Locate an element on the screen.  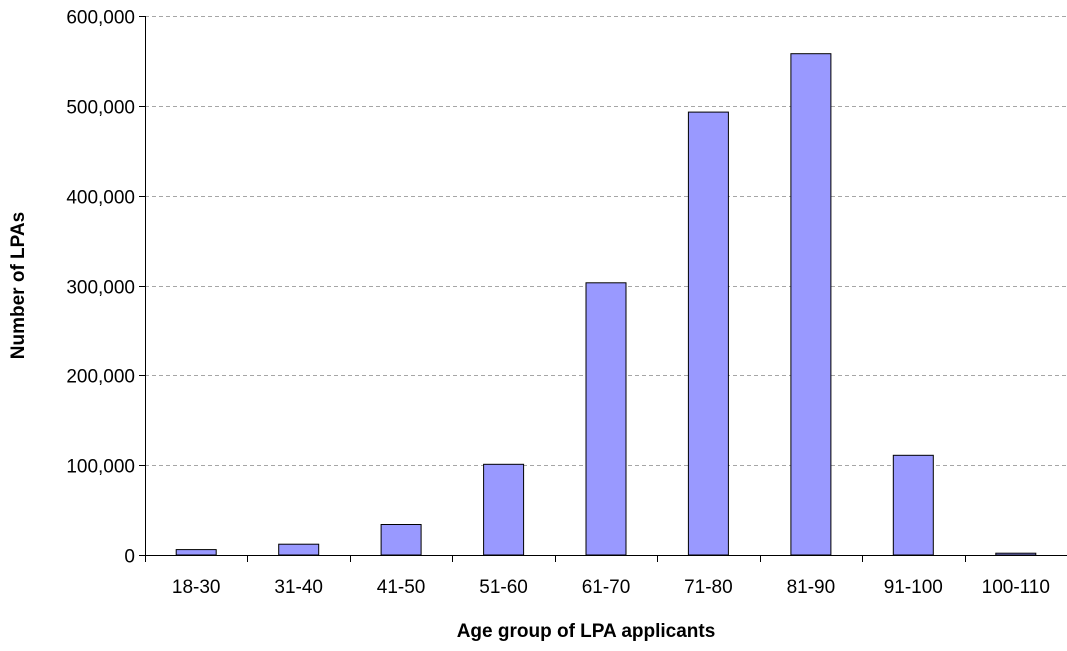
x-tick-label: 31-40 is located at coordinates (298, 587).